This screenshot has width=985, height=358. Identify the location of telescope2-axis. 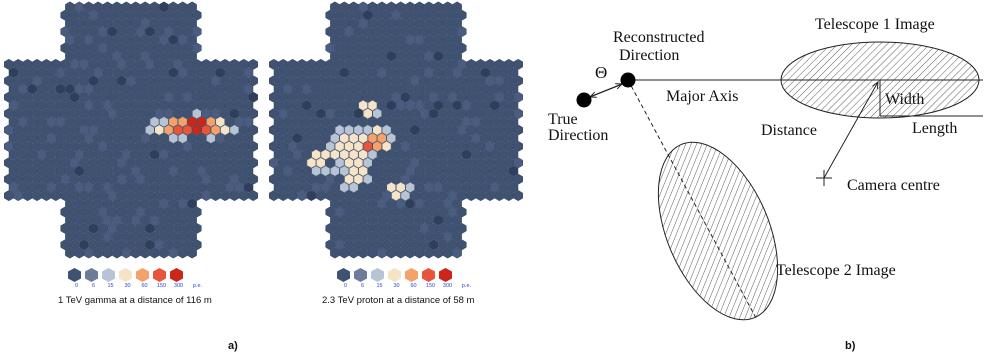
(692, 199).